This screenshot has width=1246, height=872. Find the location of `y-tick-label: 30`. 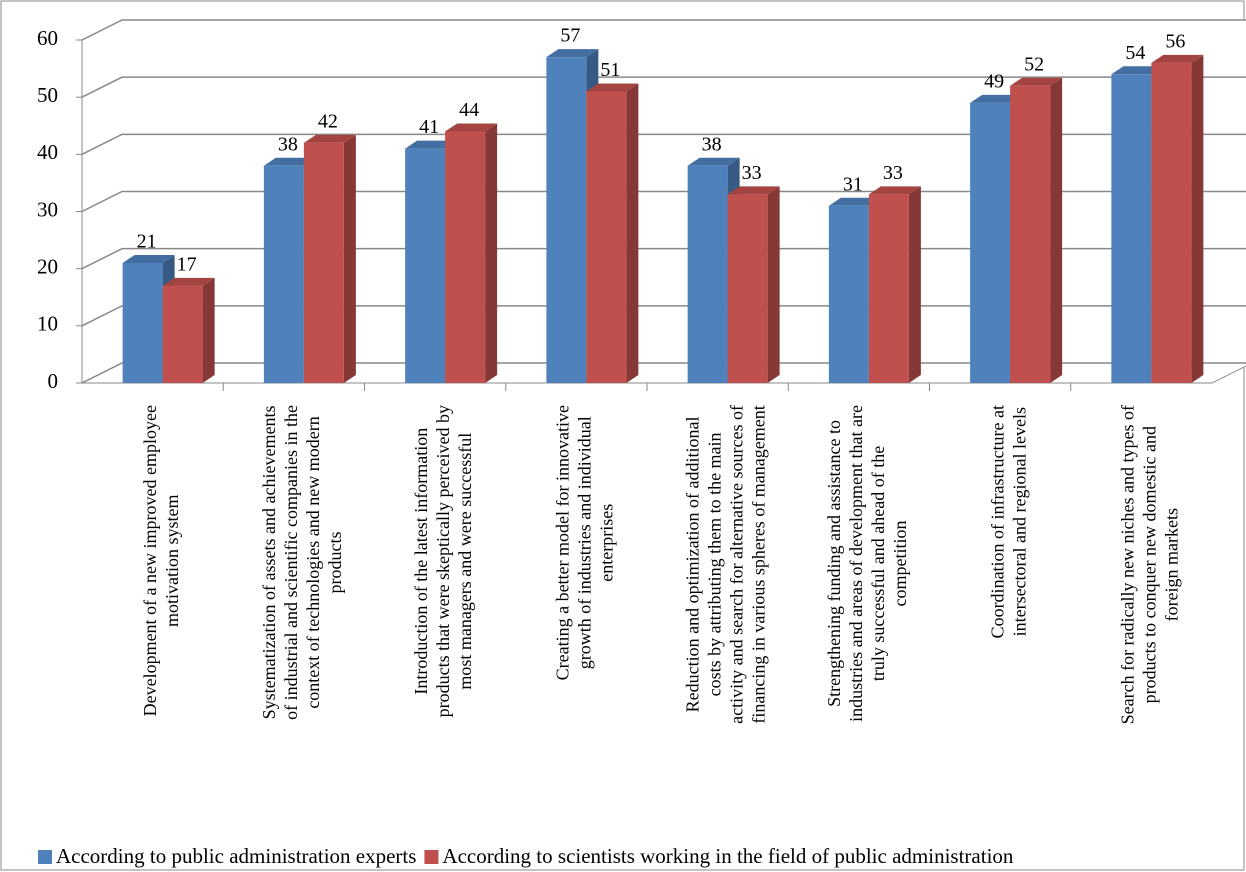

y-tick-label: 30 is located at coordinates (47, 209).